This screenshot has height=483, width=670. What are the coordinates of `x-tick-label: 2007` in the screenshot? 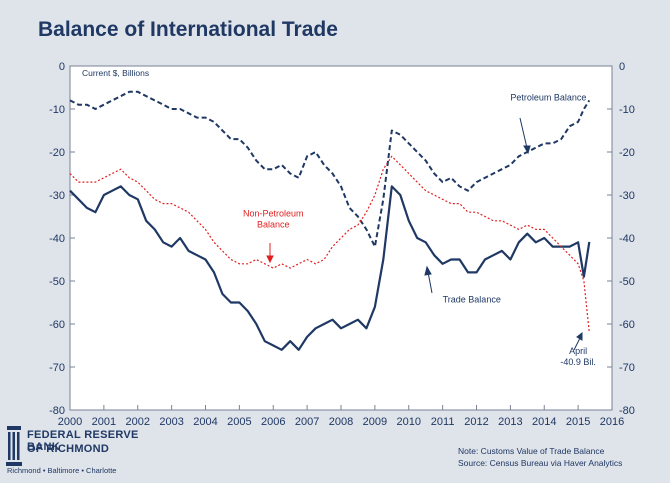 It's located at (307, 422).